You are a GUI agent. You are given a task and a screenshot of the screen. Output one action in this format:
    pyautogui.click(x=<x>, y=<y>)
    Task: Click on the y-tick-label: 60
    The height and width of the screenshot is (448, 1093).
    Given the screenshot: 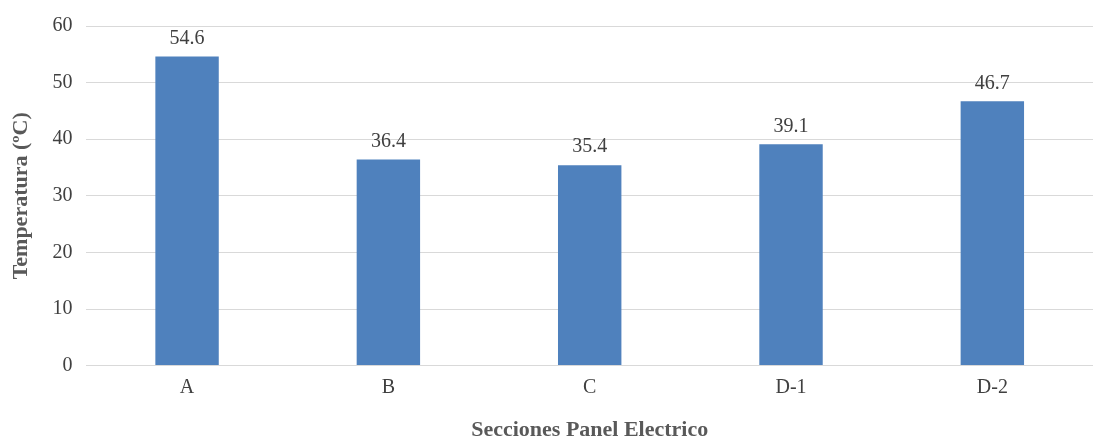 What is the action you would take?
    pyautogui.click(x=62, y=24)
    